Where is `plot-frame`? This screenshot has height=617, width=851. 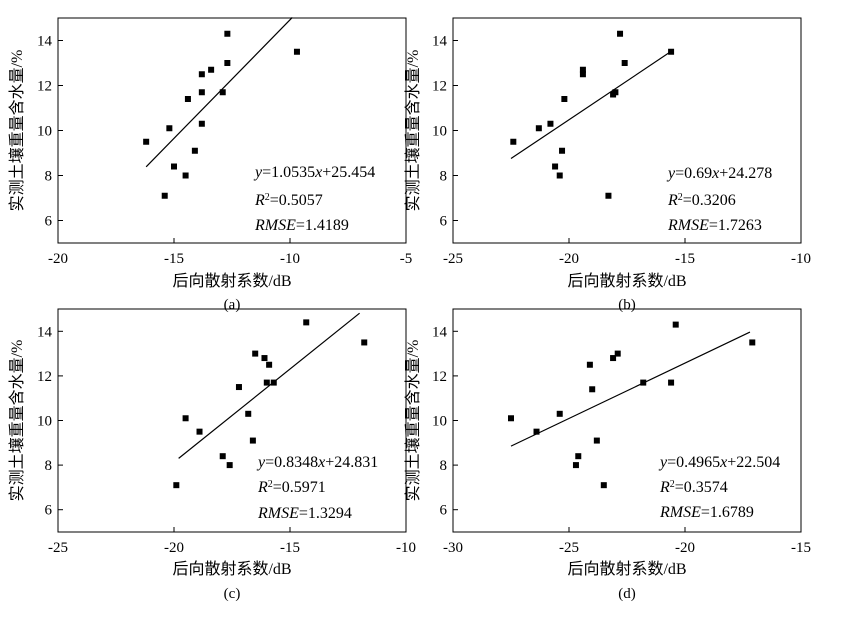
plot-frame is located at coordinates (627, 420).